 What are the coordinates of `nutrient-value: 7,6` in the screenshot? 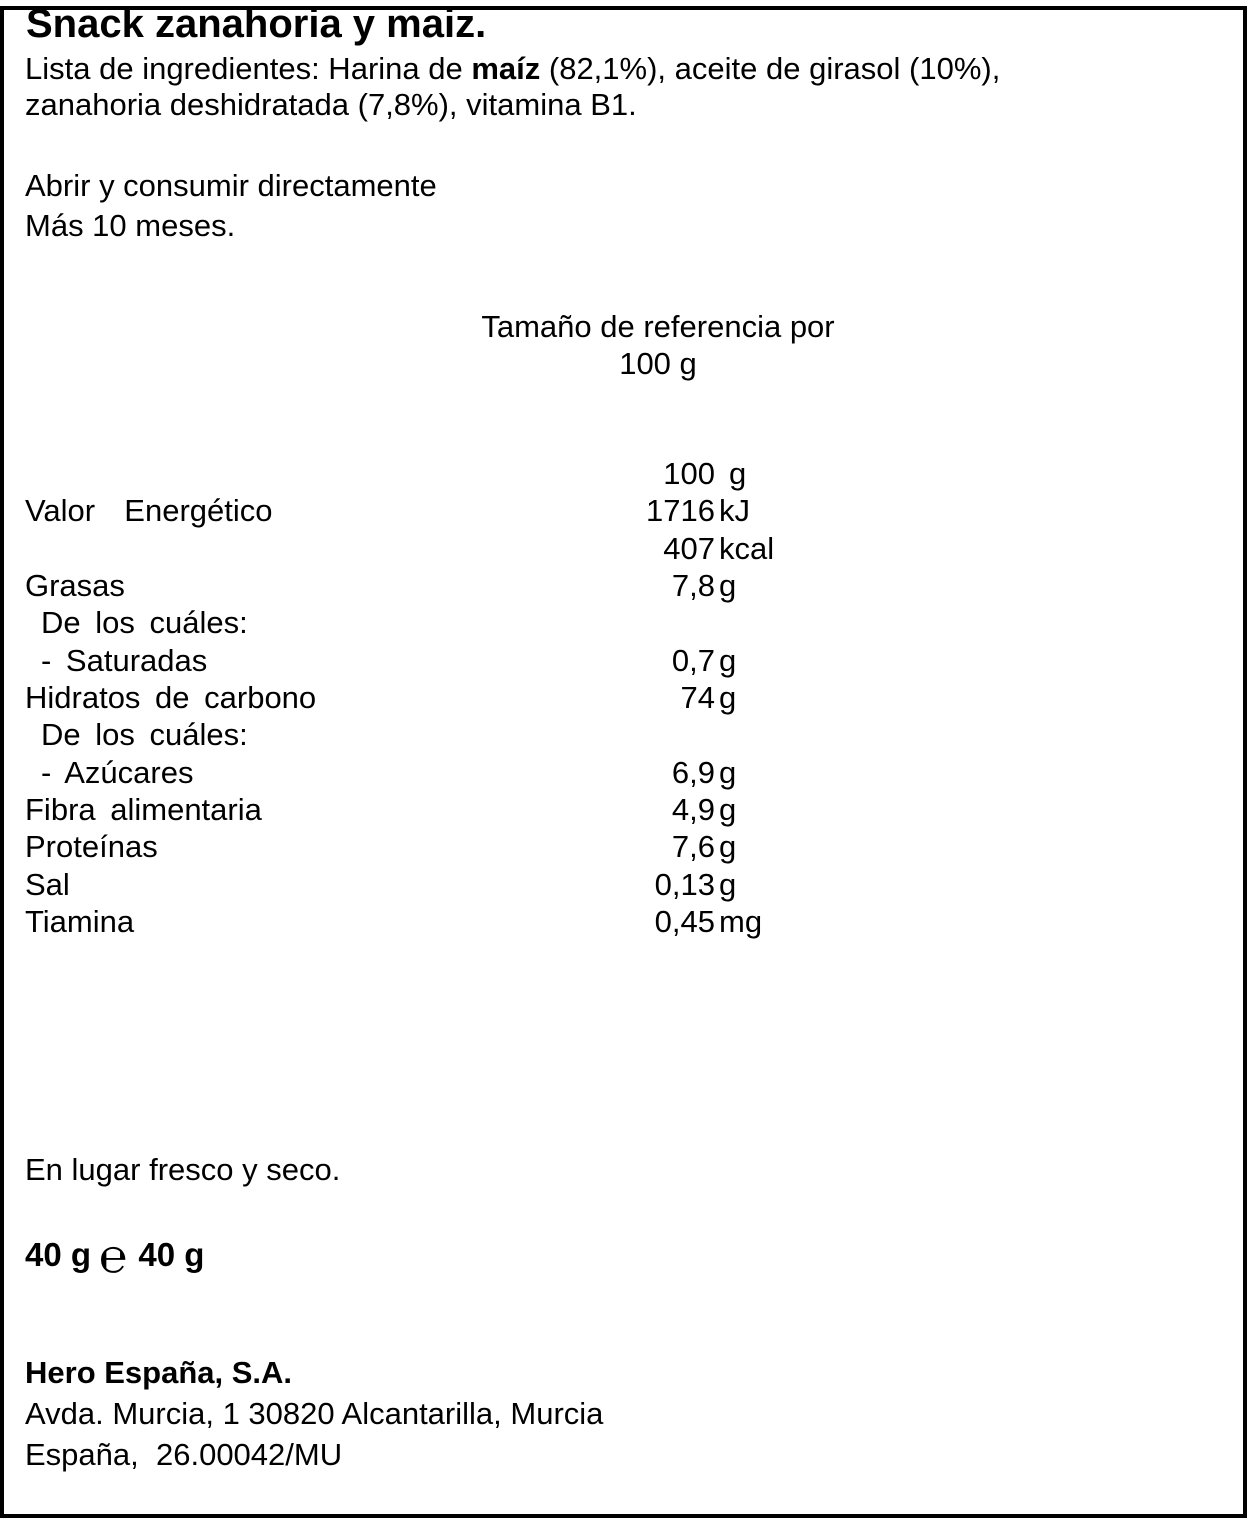 It's located at (693, 847).